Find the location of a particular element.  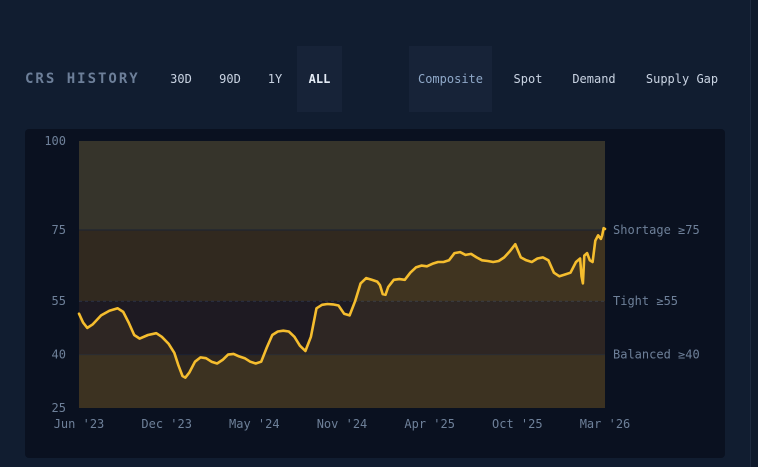

x-tick-label: Jun '23 is located at coordinates (79, 424).